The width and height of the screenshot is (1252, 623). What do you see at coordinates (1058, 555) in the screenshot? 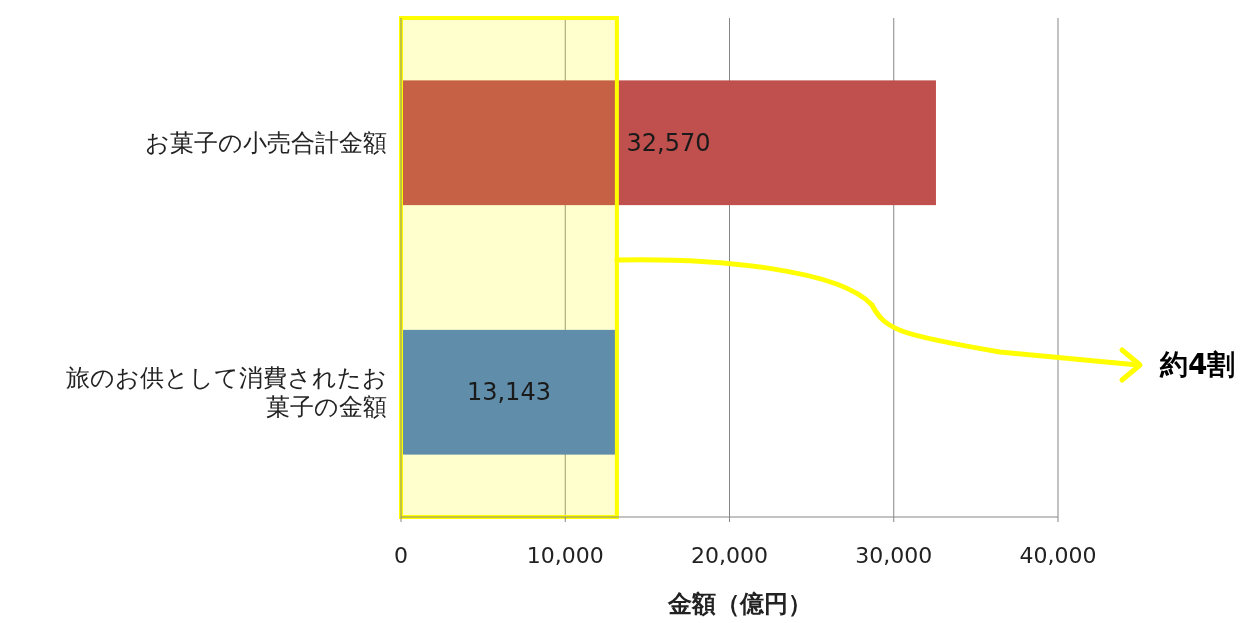
I see `x-tick-label: 40,000` at bounding box center [1058, 555].